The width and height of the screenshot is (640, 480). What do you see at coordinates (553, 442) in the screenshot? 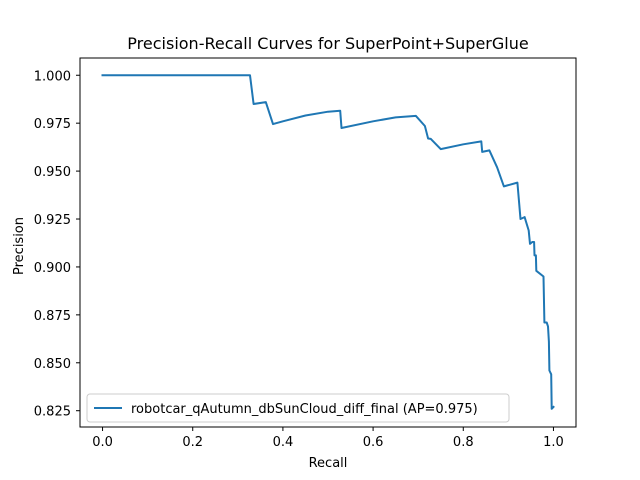
I see `x-tick-label: 1.0` at bounding box center [553, 442].